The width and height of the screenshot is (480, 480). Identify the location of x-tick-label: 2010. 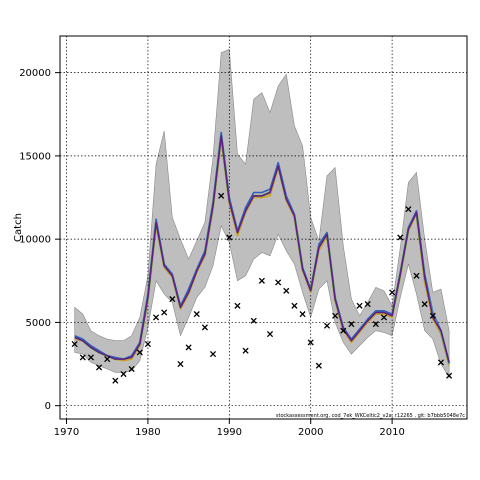
(391, 432).